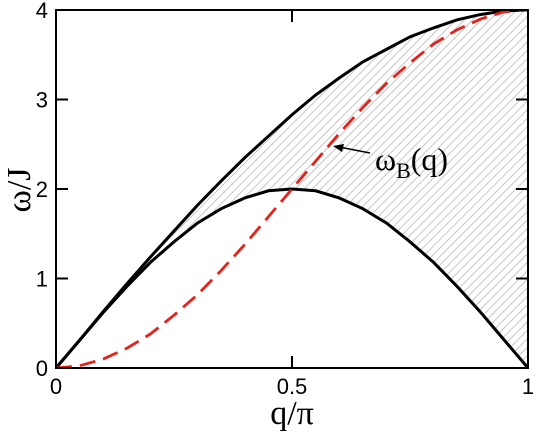 The width and height of the screenshot is (538, 438). What do you see at coordinates (403, 170) in the screenshot?
I see `annotation-subscript: B` at bounding box center [403, 170].